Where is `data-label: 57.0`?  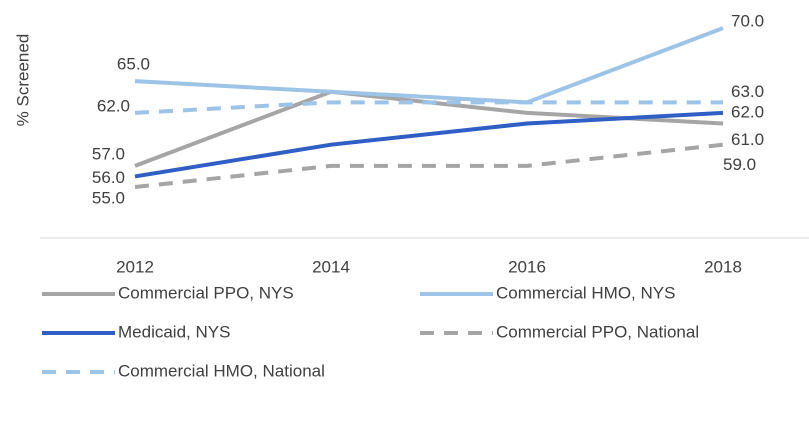 data-label: 57.0 is located at coordinates (108, 153).